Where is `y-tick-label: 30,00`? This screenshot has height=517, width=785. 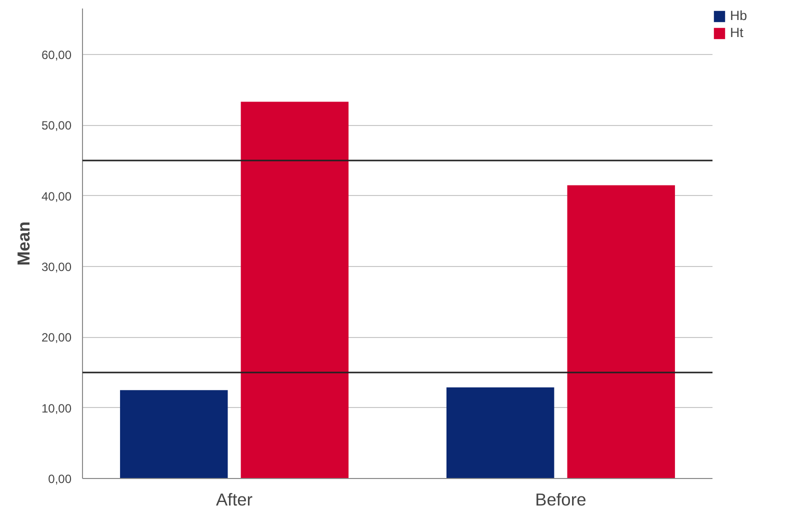
y-tick-label: 30,00 is located at coordinates (56, 267).